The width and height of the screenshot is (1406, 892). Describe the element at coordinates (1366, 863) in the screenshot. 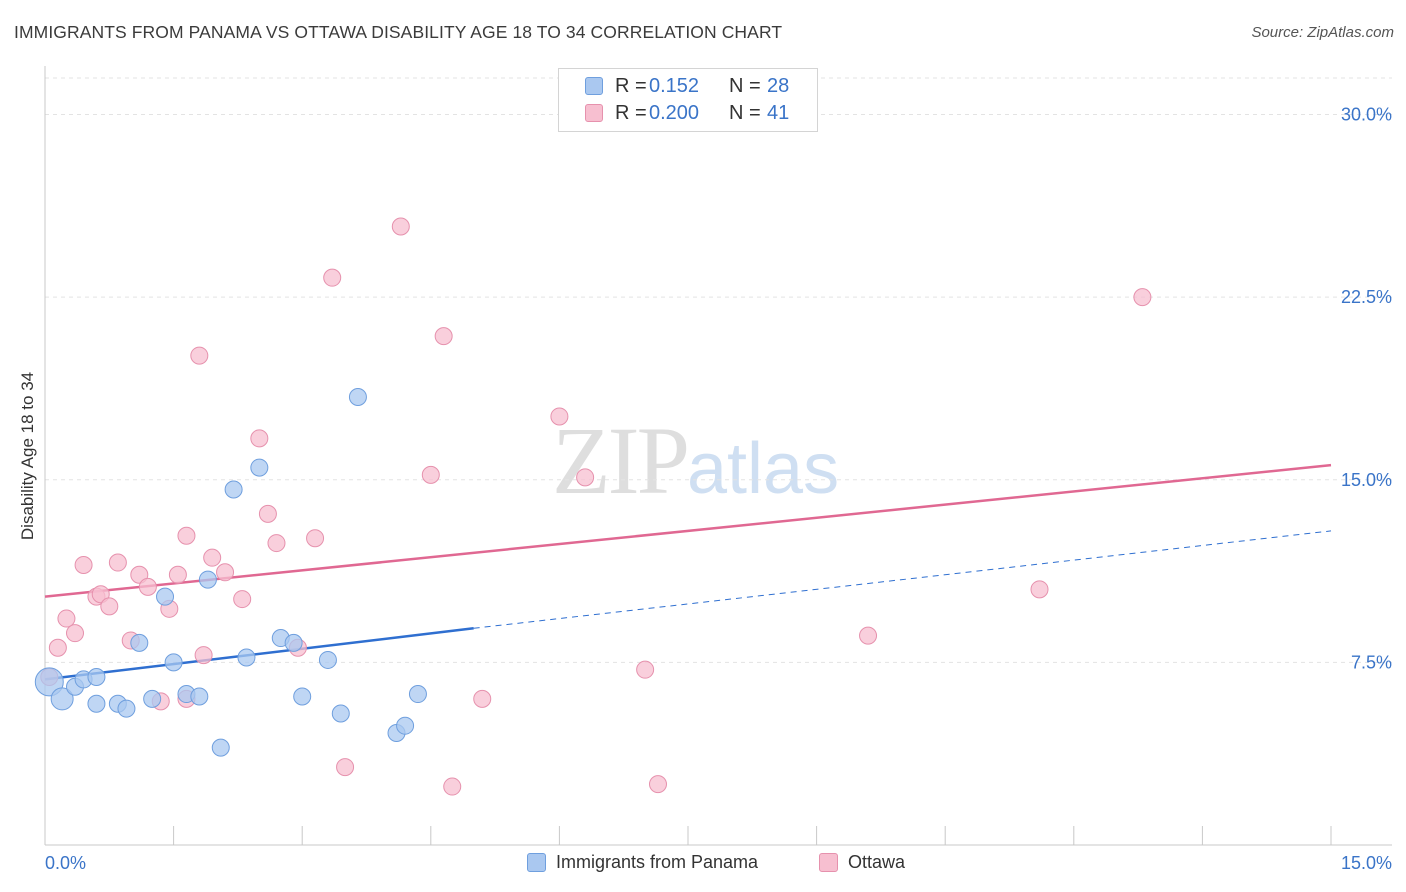

I see `x-tick-label: 15.0%` at that location.